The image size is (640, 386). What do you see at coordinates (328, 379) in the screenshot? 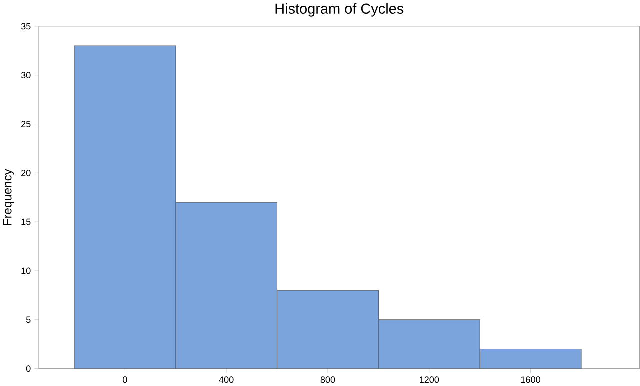
I see `x-tick-label: 800` at bounding box center [328, 379].